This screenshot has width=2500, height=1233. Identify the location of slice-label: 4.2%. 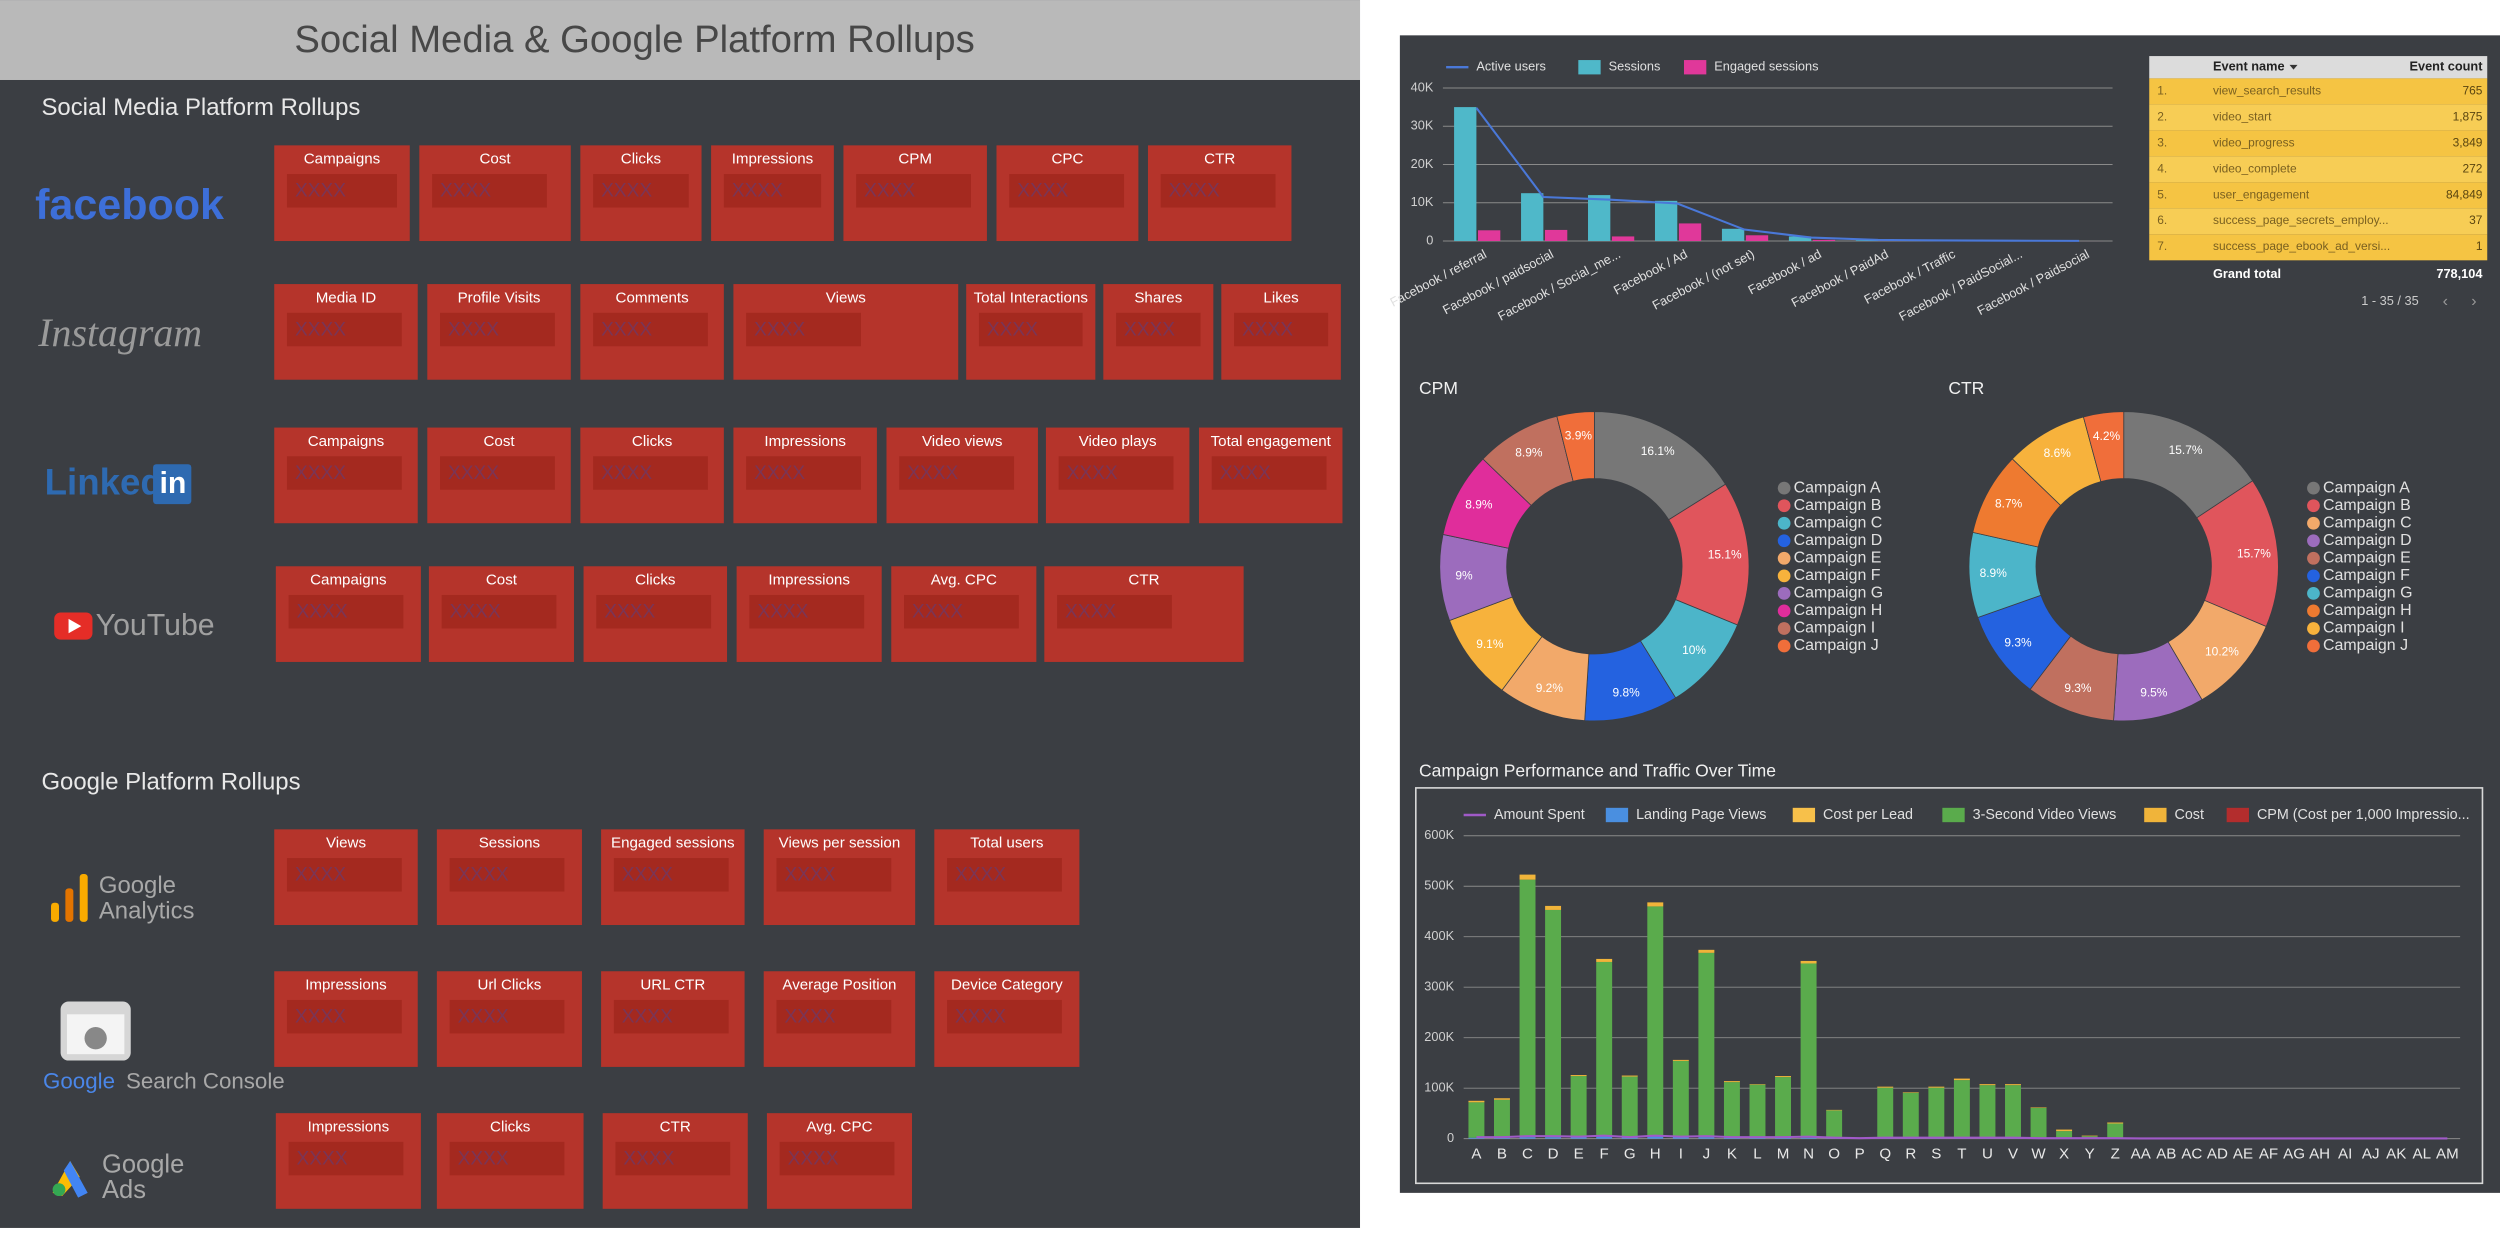
(2107, 436).